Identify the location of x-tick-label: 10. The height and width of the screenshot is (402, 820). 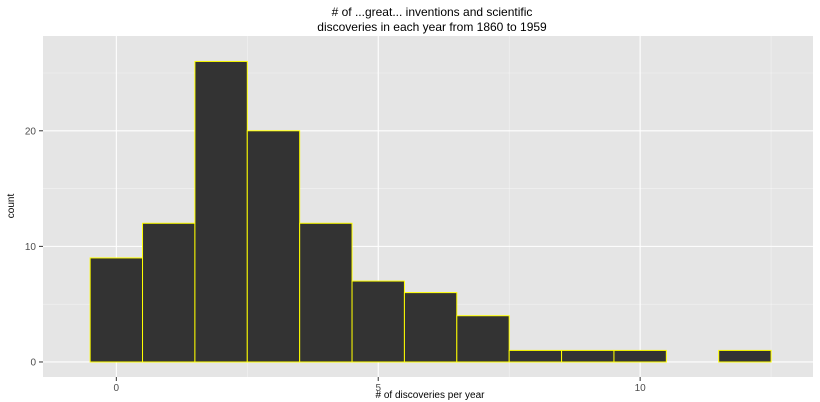
(641, 388).